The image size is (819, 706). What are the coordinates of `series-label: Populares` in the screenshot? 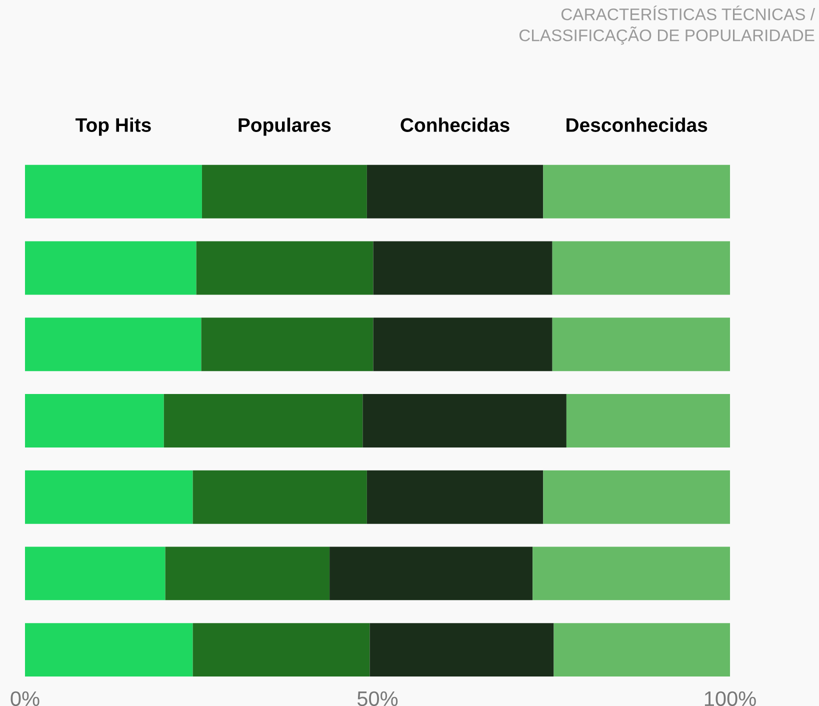 It's located at (284, 127).